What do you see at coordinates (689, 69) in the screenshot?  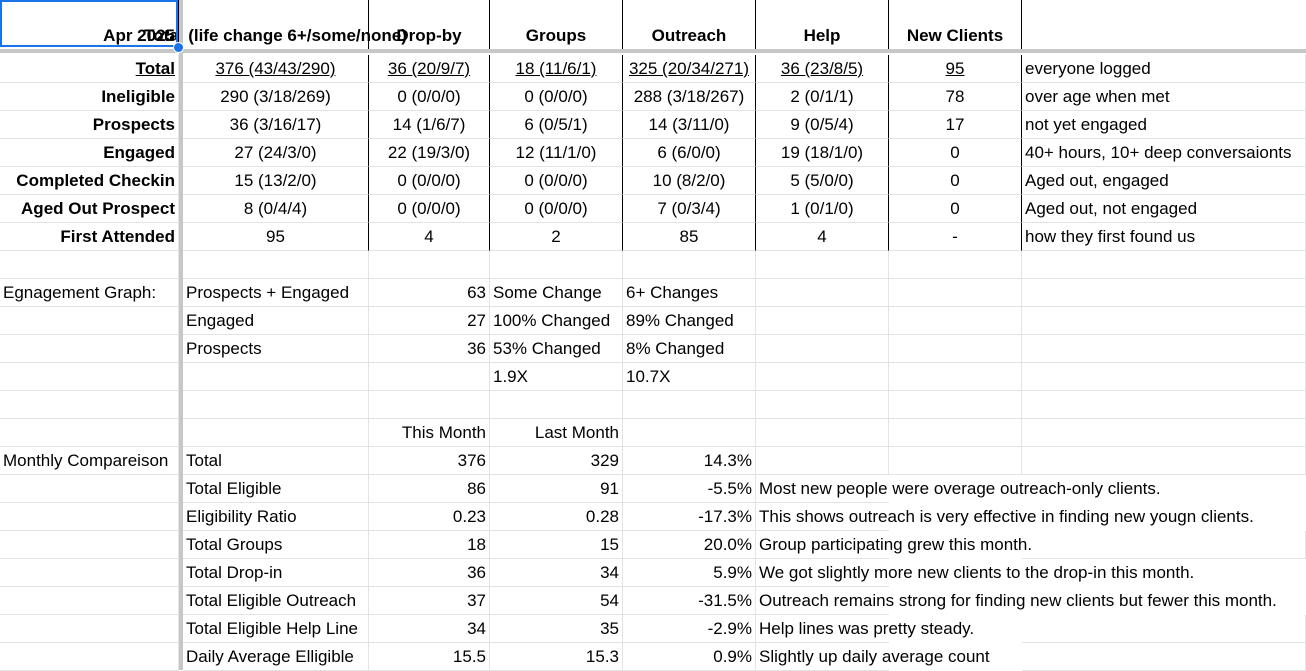 I see `cell-outreach: 325 (20/34/271)` at bounding box center [689, 69].